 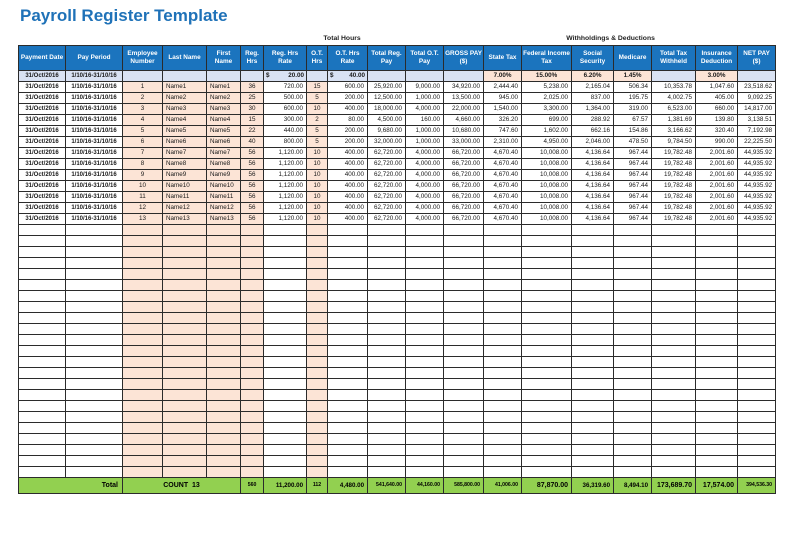 I want to click on cell-federal-income-tax: 5,238.00, so click(x=547, y=86).